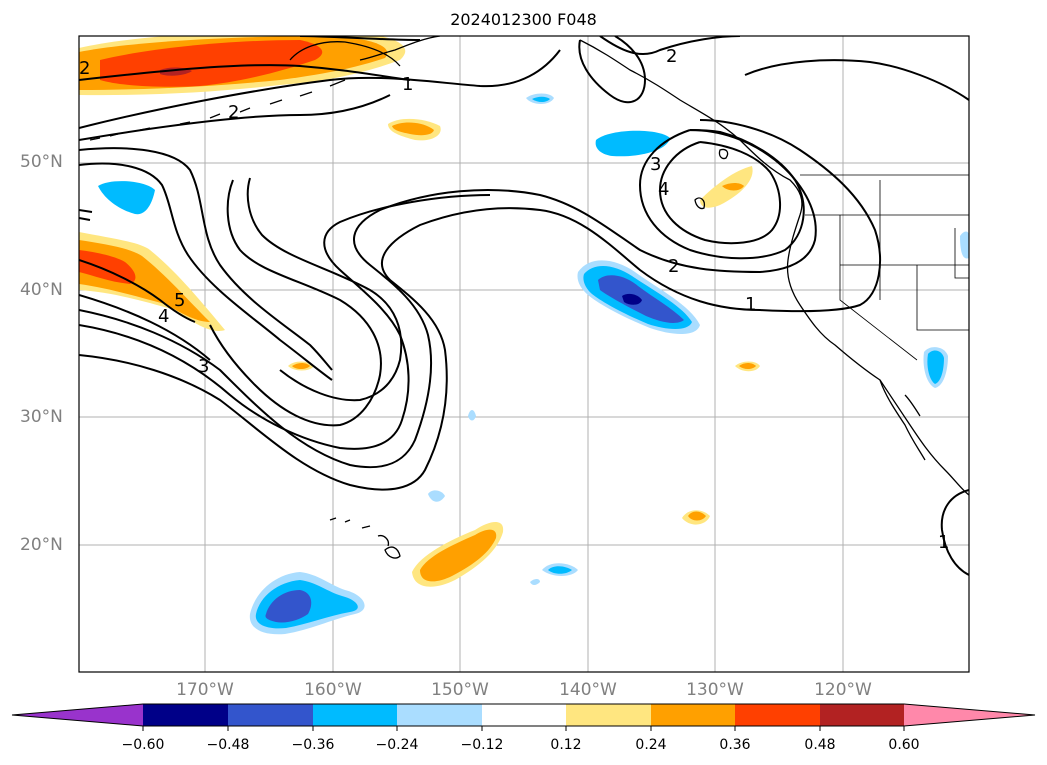  Describe the element at coordinates (365, 51) in the screenshot. I see `coastline-alaska` at that location.